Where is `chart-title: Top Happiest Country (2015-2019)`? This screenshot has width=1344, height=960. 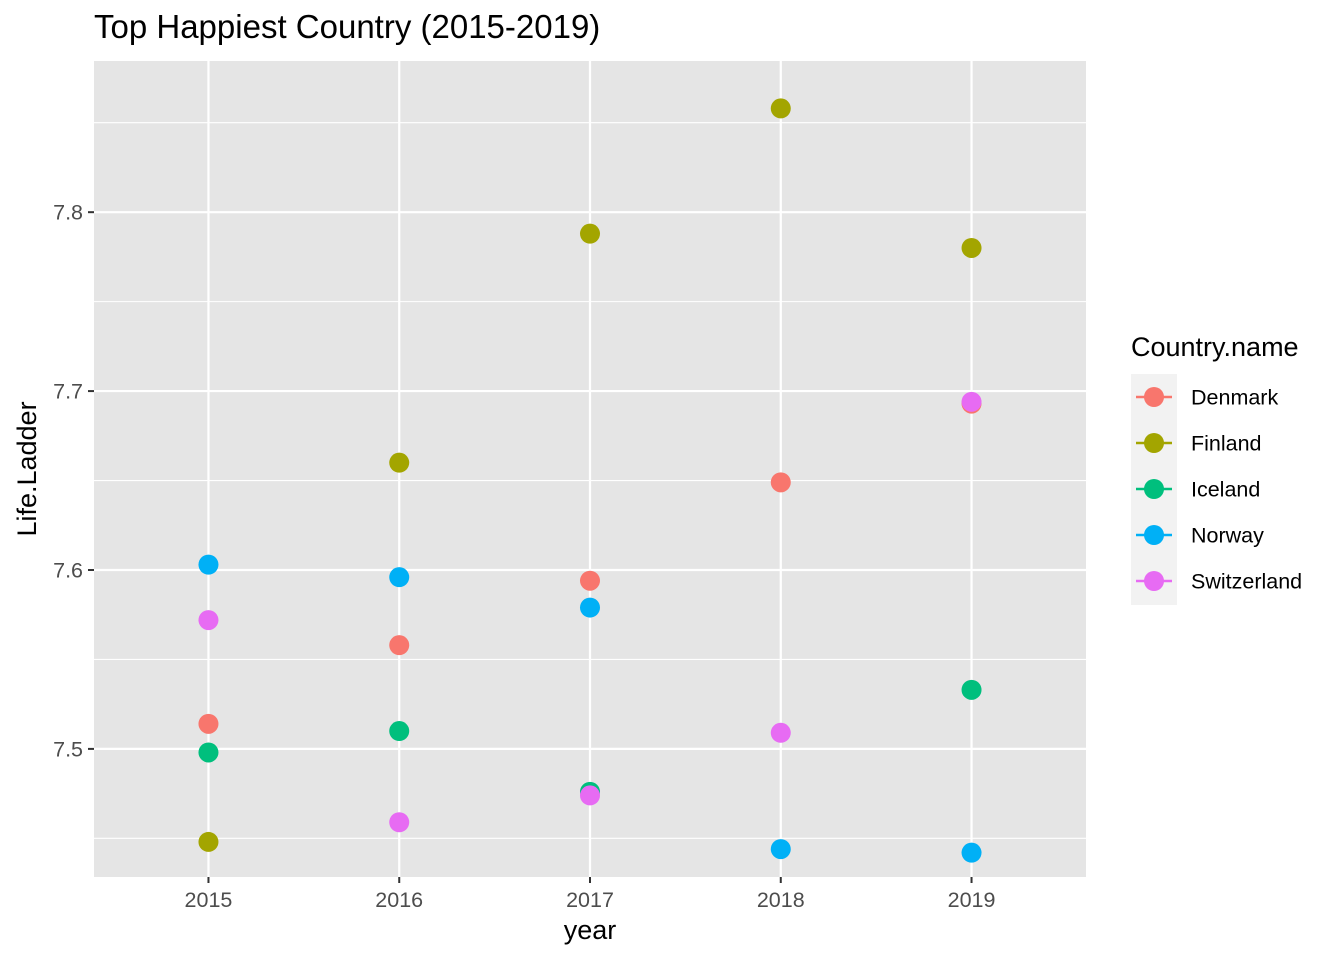
chart-title: Top Happiest Country (2015-2019) is located at coordinates (347, 26).